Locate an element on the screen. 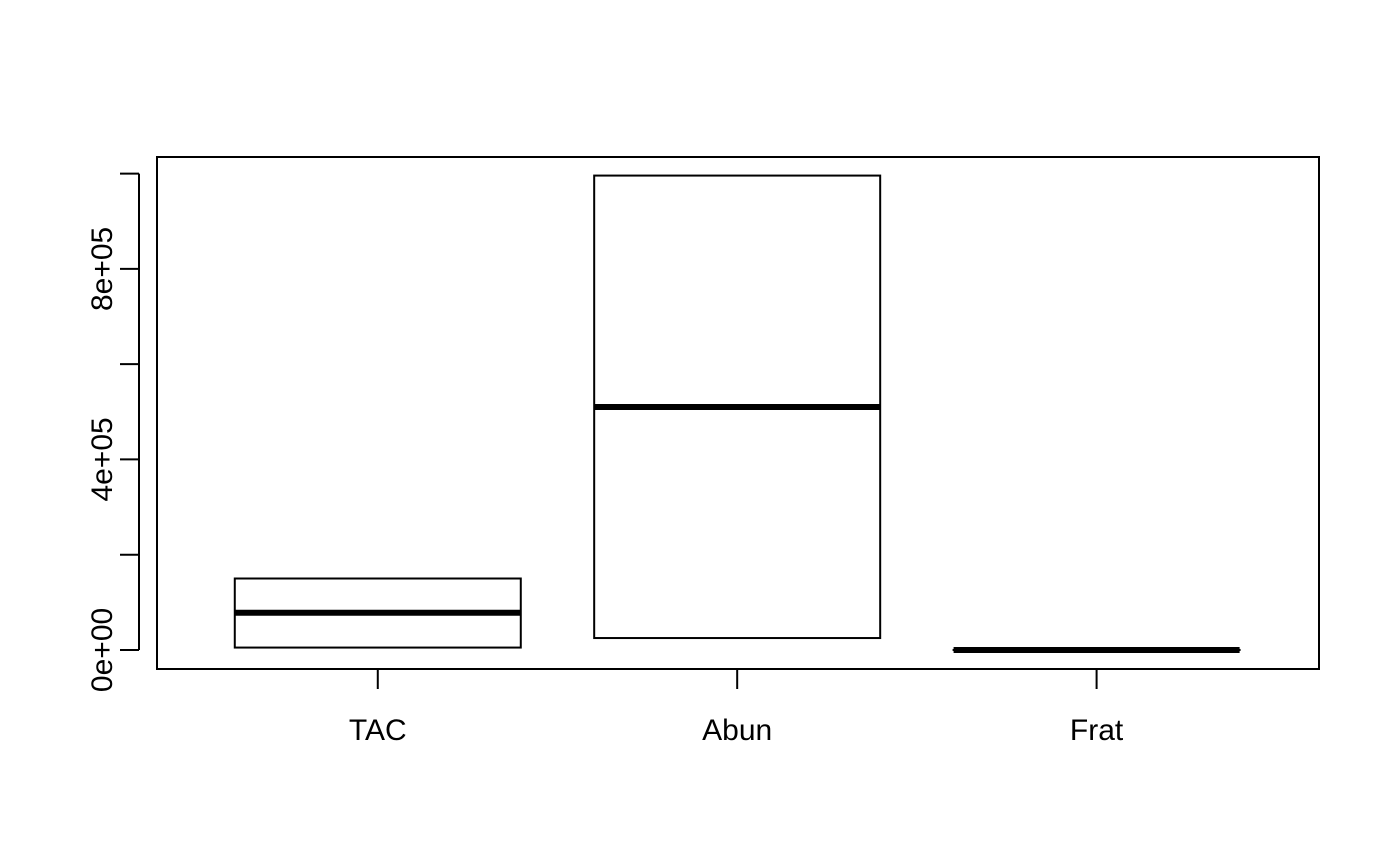 This screenshot has width=1400, height=866. x-axis: TAC Abun Frat is located at coordinates (736, 708).